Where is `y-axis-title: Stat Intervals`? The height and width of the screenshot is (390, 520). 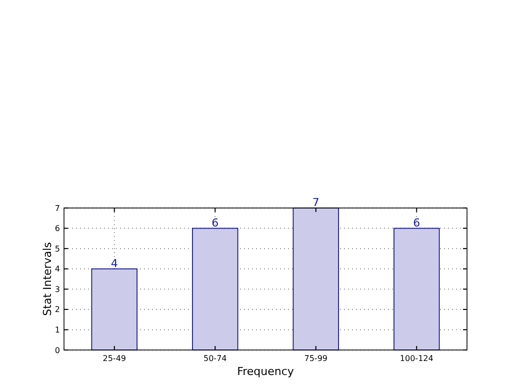
y-axis-title: Stat Intervals is located at coordinates (47, 279).